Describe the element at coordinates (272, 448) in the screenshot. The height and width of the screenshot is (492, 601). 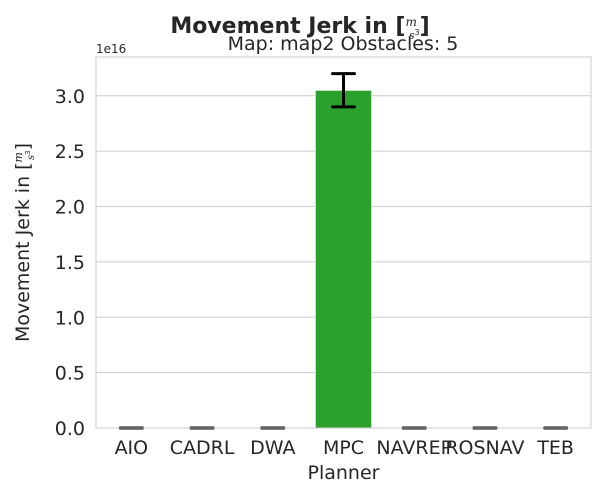
I see `x-tick-label: DWA` at that location.